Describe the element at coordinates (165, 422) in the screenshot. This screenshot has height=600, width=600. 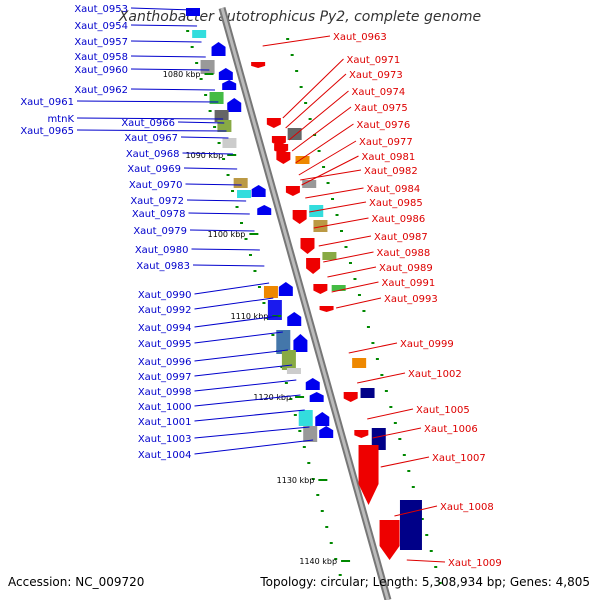
I see `gene-label: Xaut_1001` at that location.